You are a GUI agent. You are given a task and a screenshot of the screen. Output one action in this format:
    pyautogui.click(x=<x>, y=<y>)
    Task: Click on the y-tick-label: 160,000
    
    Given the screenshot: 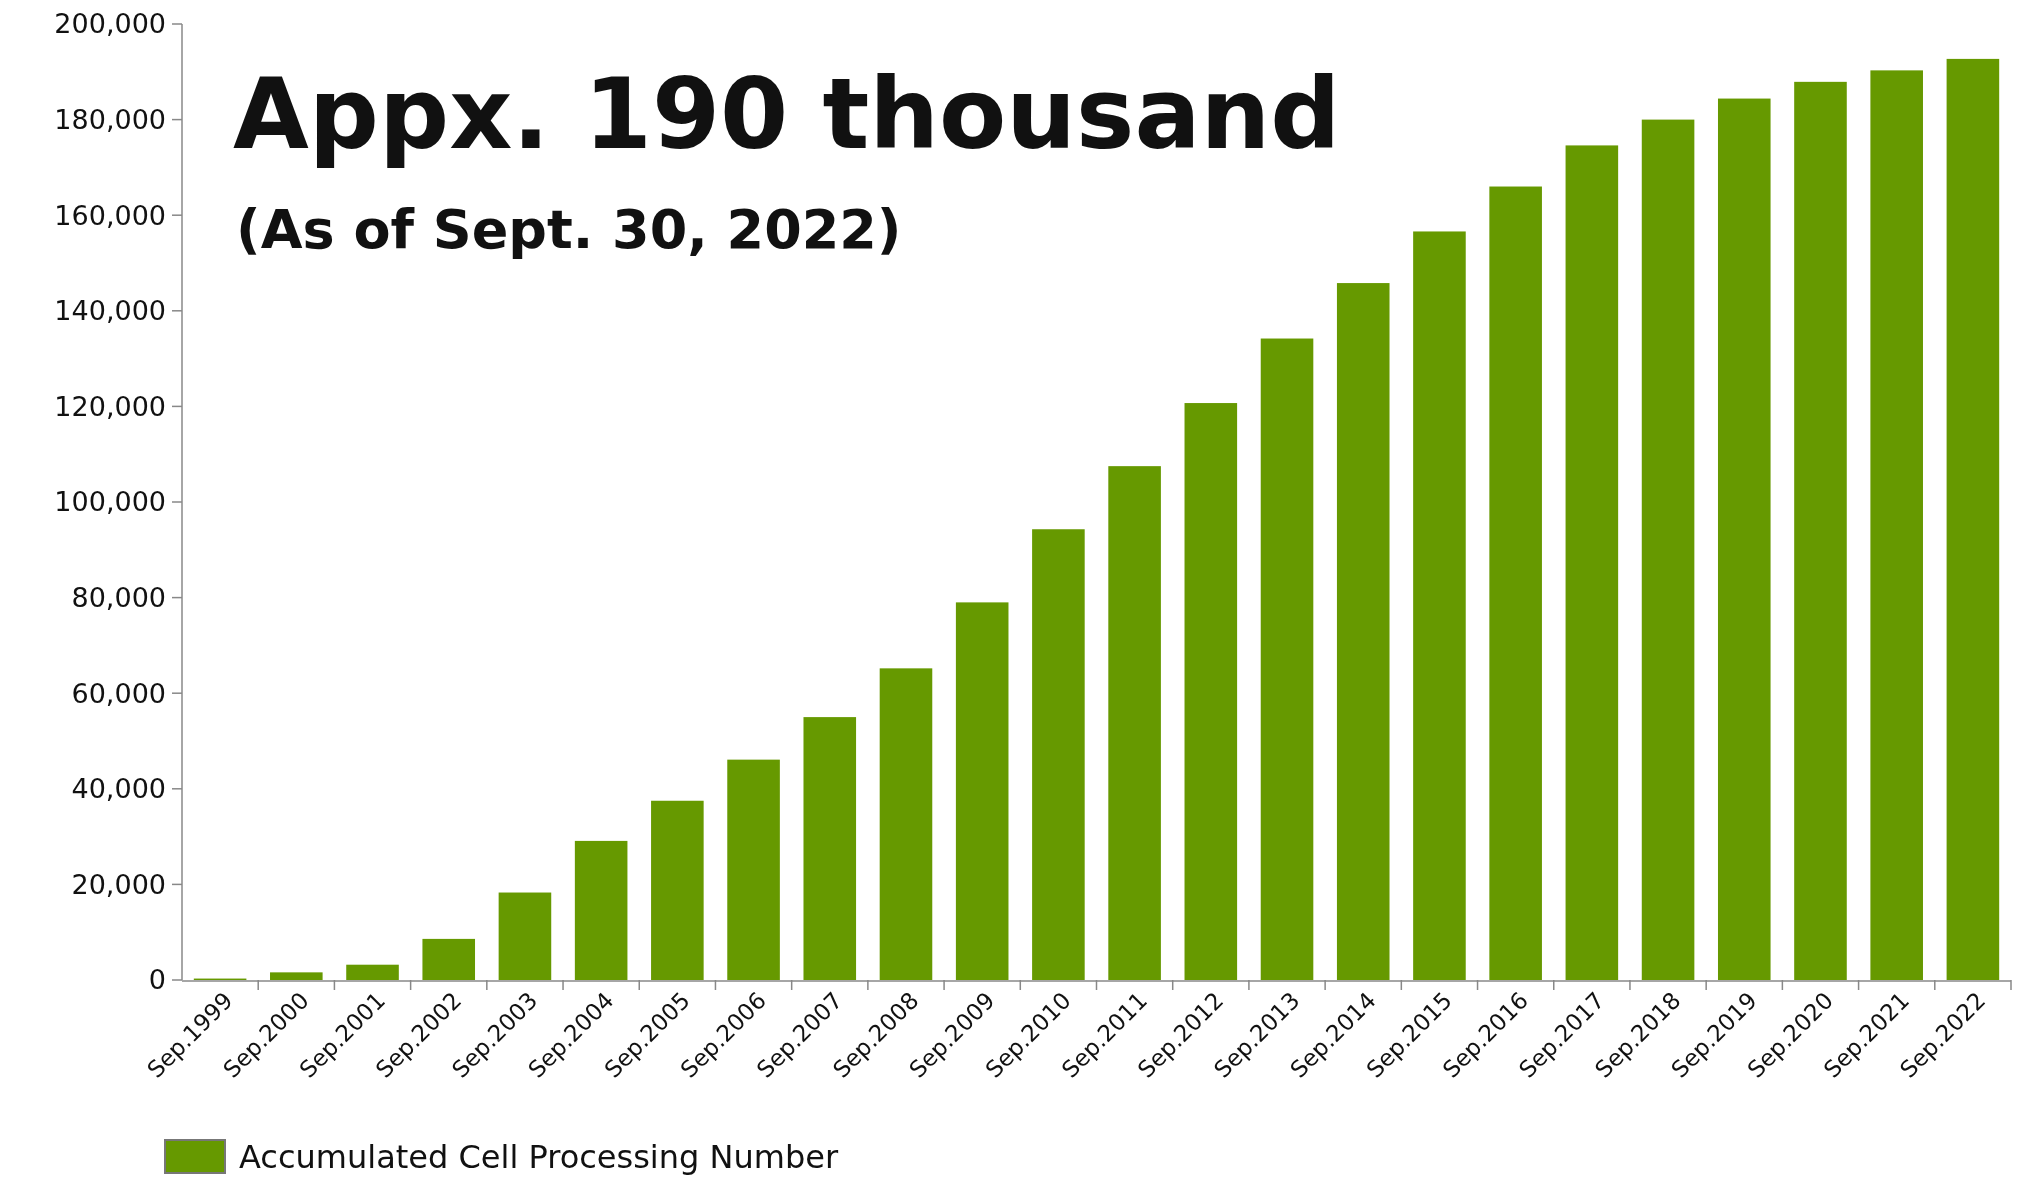 What is the action you would take?
    pyautogui.click(x=110, y=215)
    